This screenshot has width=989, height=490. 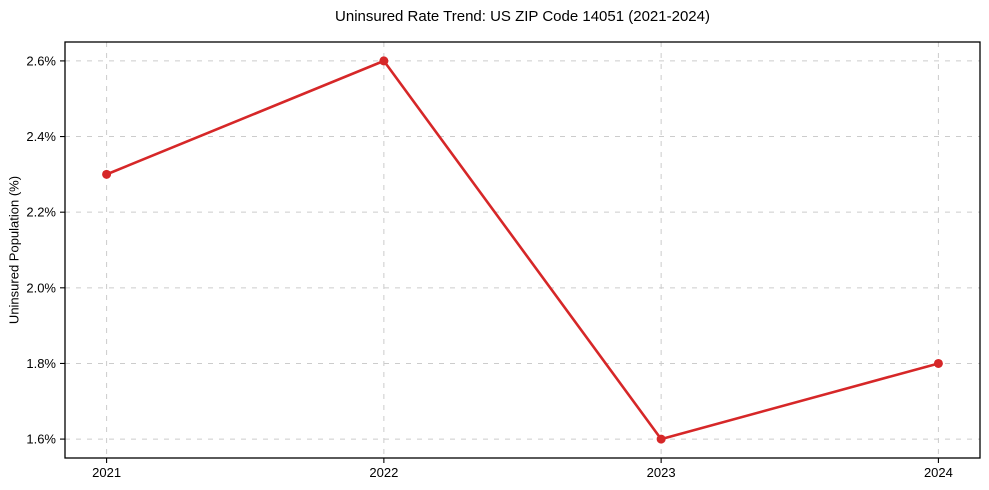 I want to click on y-tick-label: 2.4%, so click(x=41, y=136).